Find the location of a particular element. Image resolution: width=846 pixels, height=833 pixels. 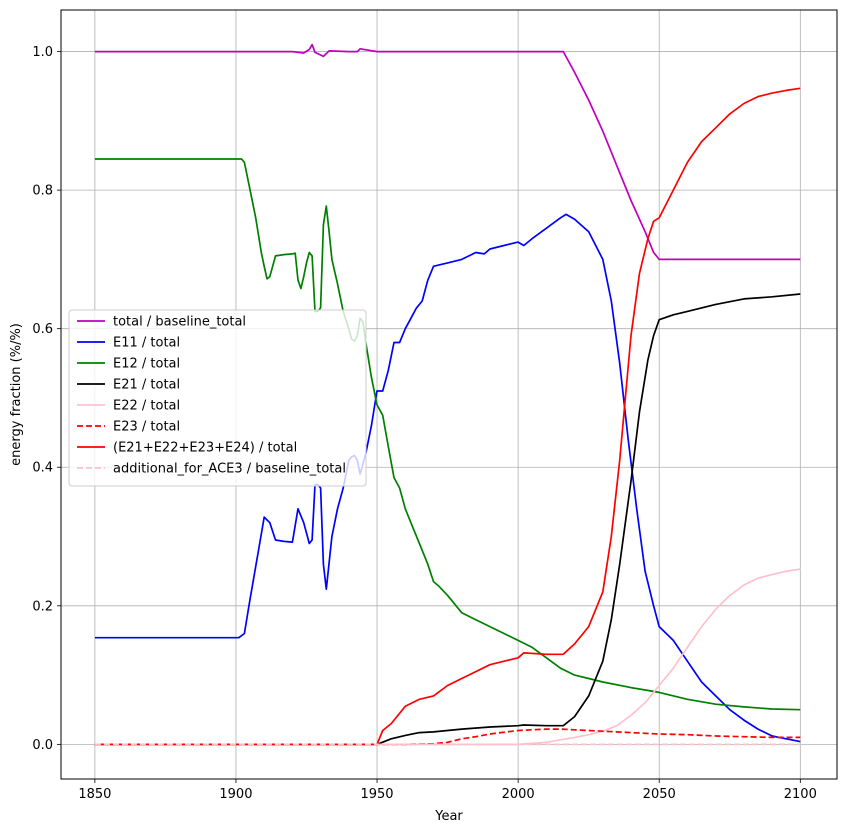

y-axis-label: energy fraction (%/%) is located at coordinates (16, 394).